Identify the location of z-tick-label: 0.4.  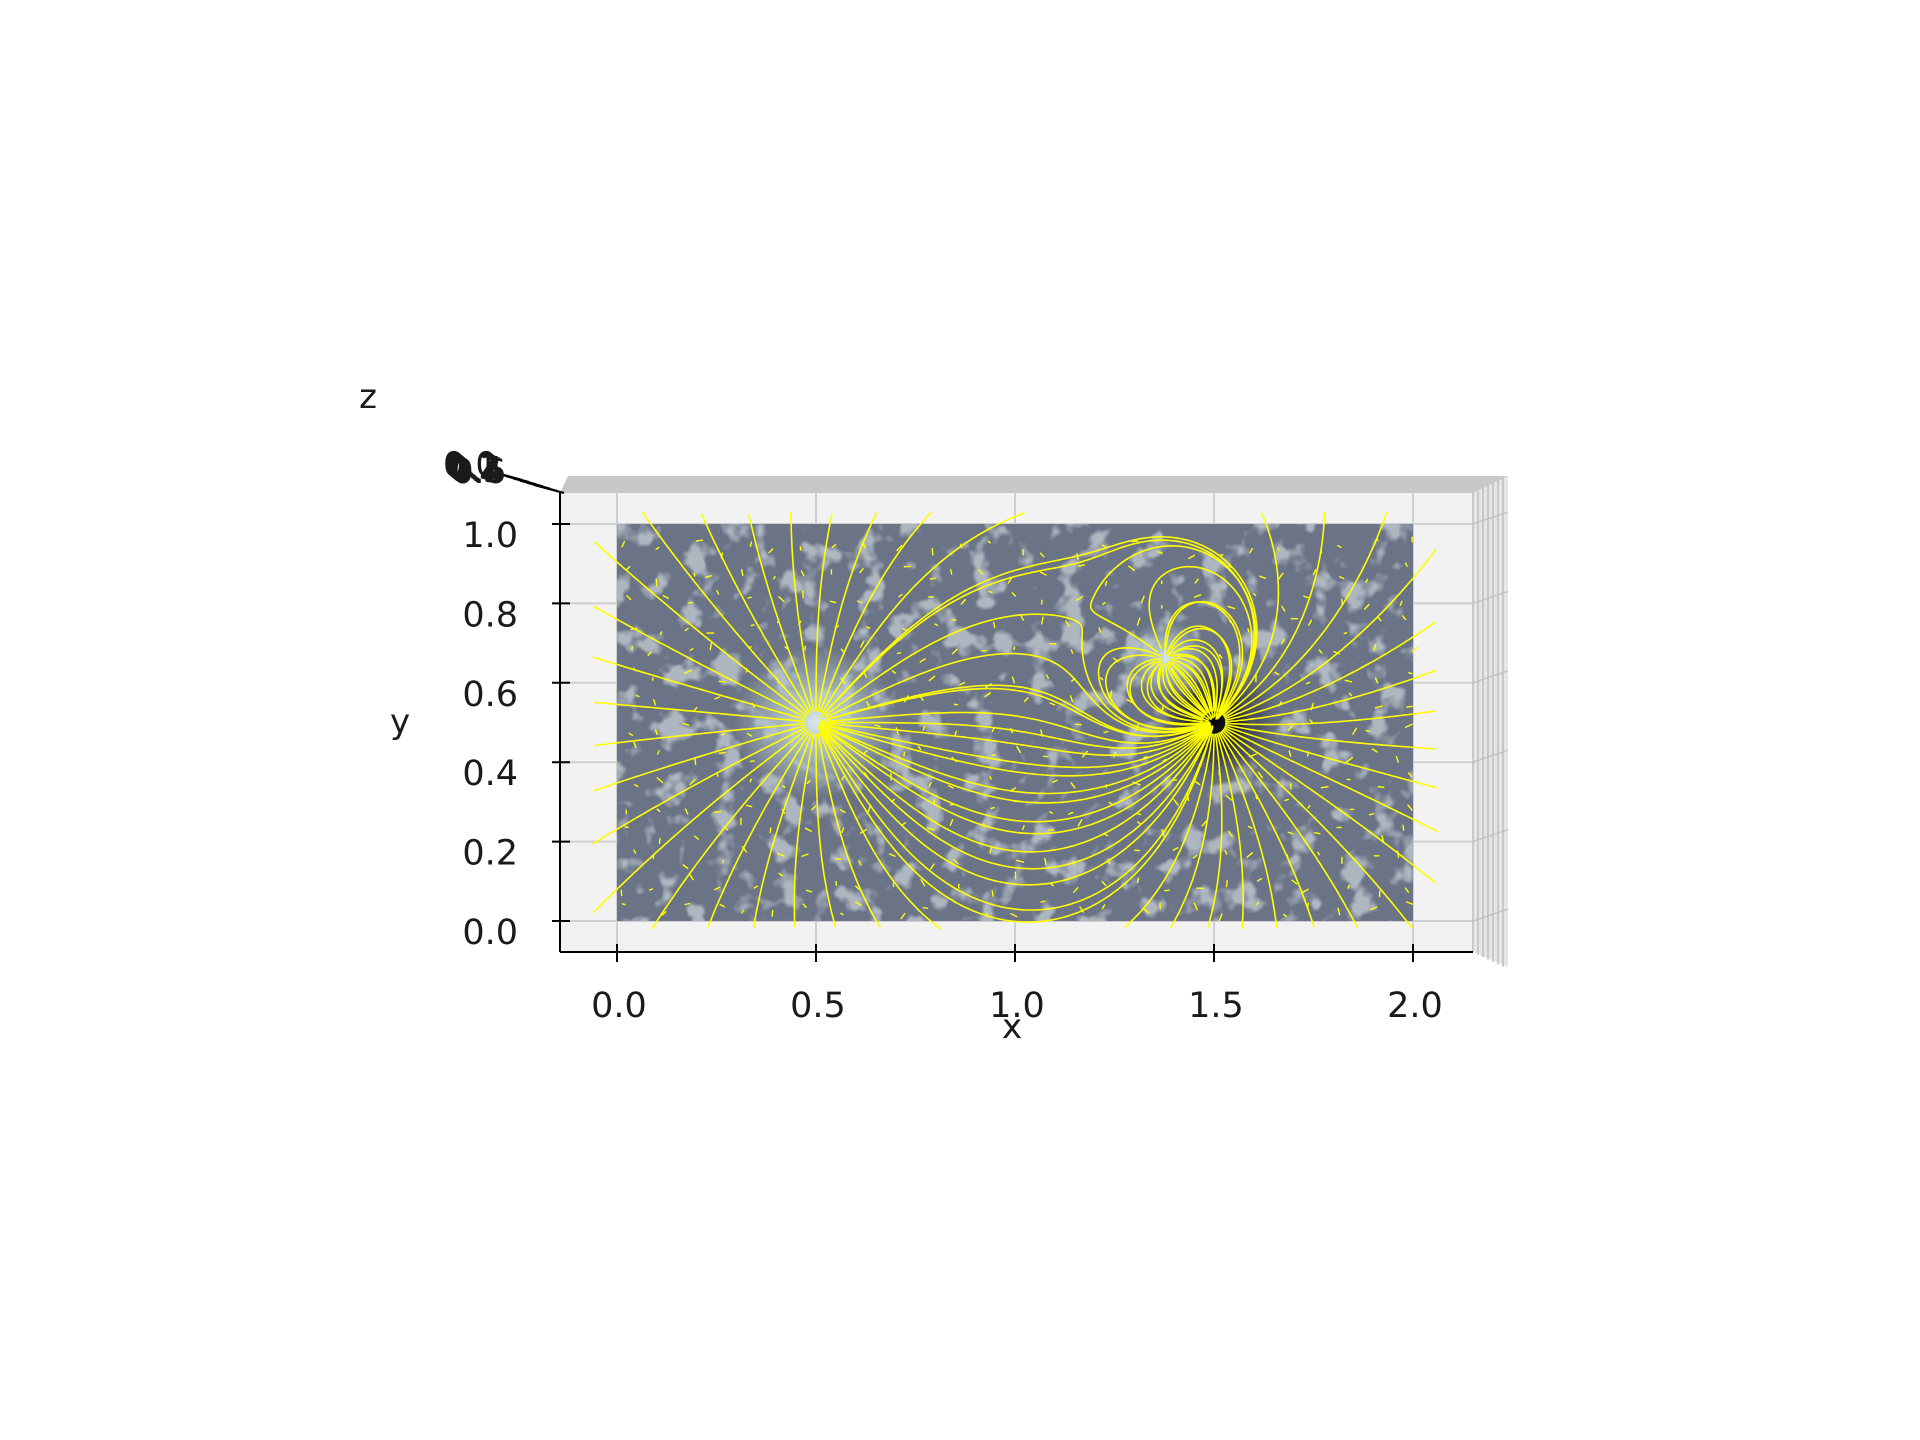
(476, 470).